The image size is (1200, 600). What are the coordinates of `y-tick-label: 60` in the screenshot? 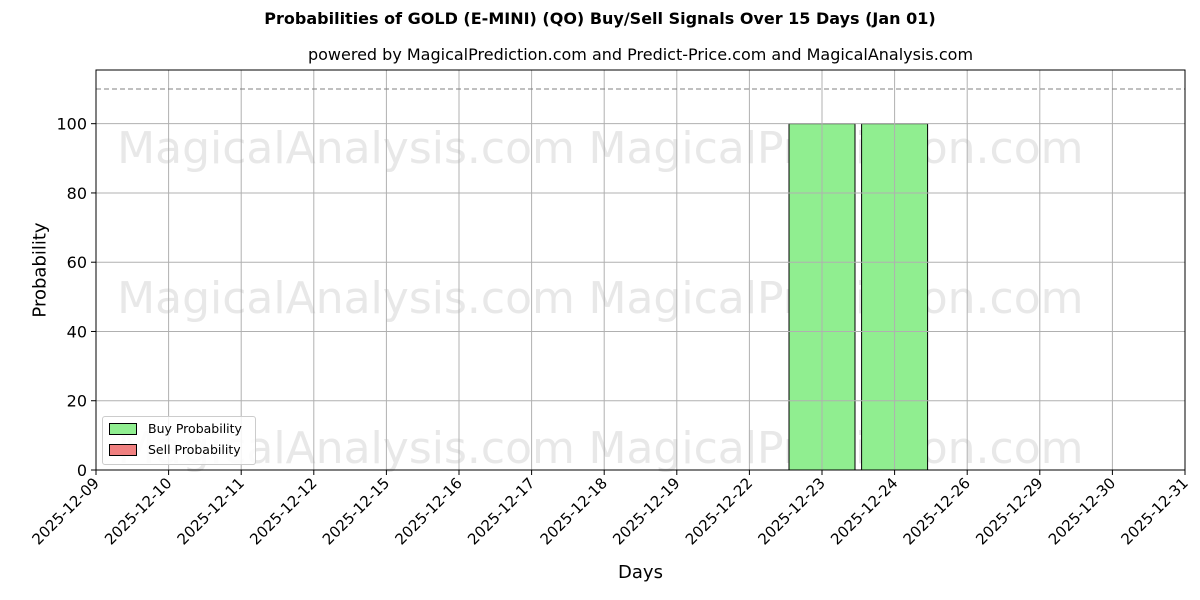 It's located at (77, 262).